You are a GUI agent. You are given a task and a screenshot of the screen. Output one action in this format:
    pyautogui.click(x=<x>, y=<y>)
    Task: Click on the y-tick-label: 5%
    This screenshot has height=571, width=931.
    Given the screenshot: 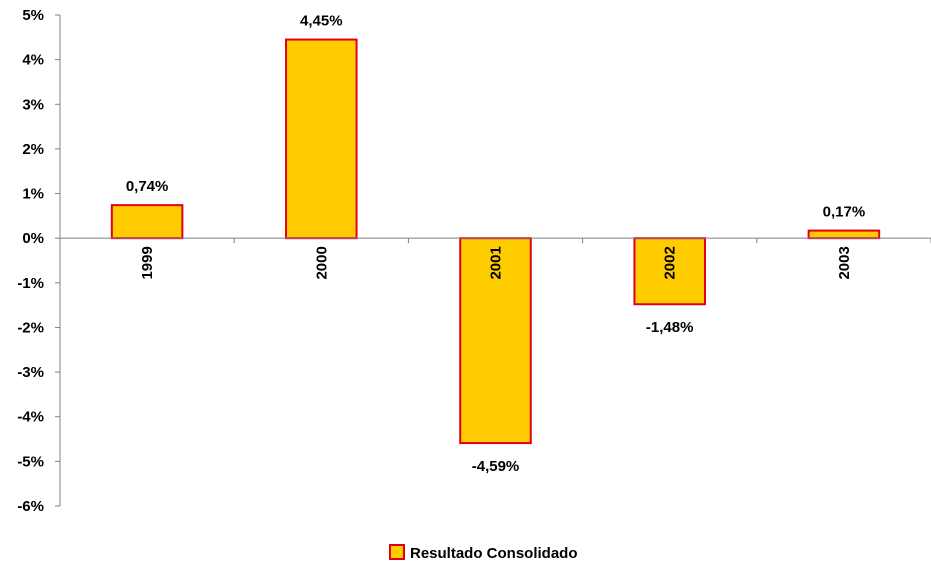 What is the action you would take?
    pyautogui.click(x=33, y=15)
    